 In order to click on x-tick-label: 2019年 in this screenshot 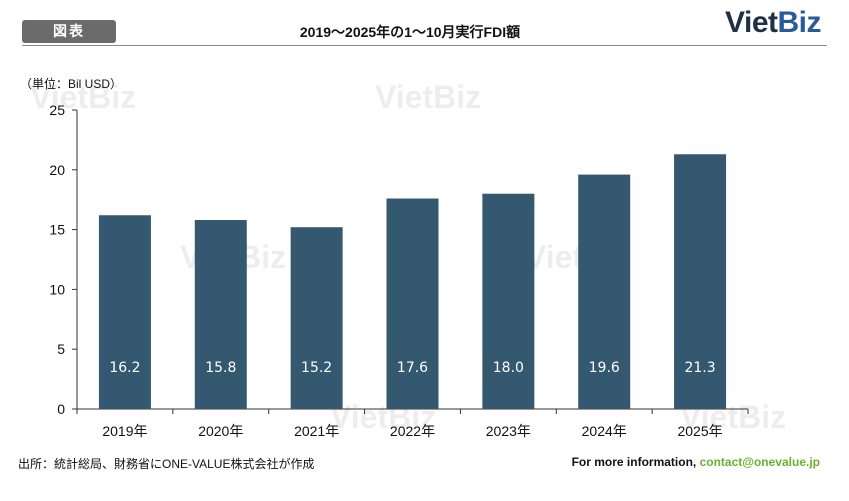, I will do `click(124, 431)`.